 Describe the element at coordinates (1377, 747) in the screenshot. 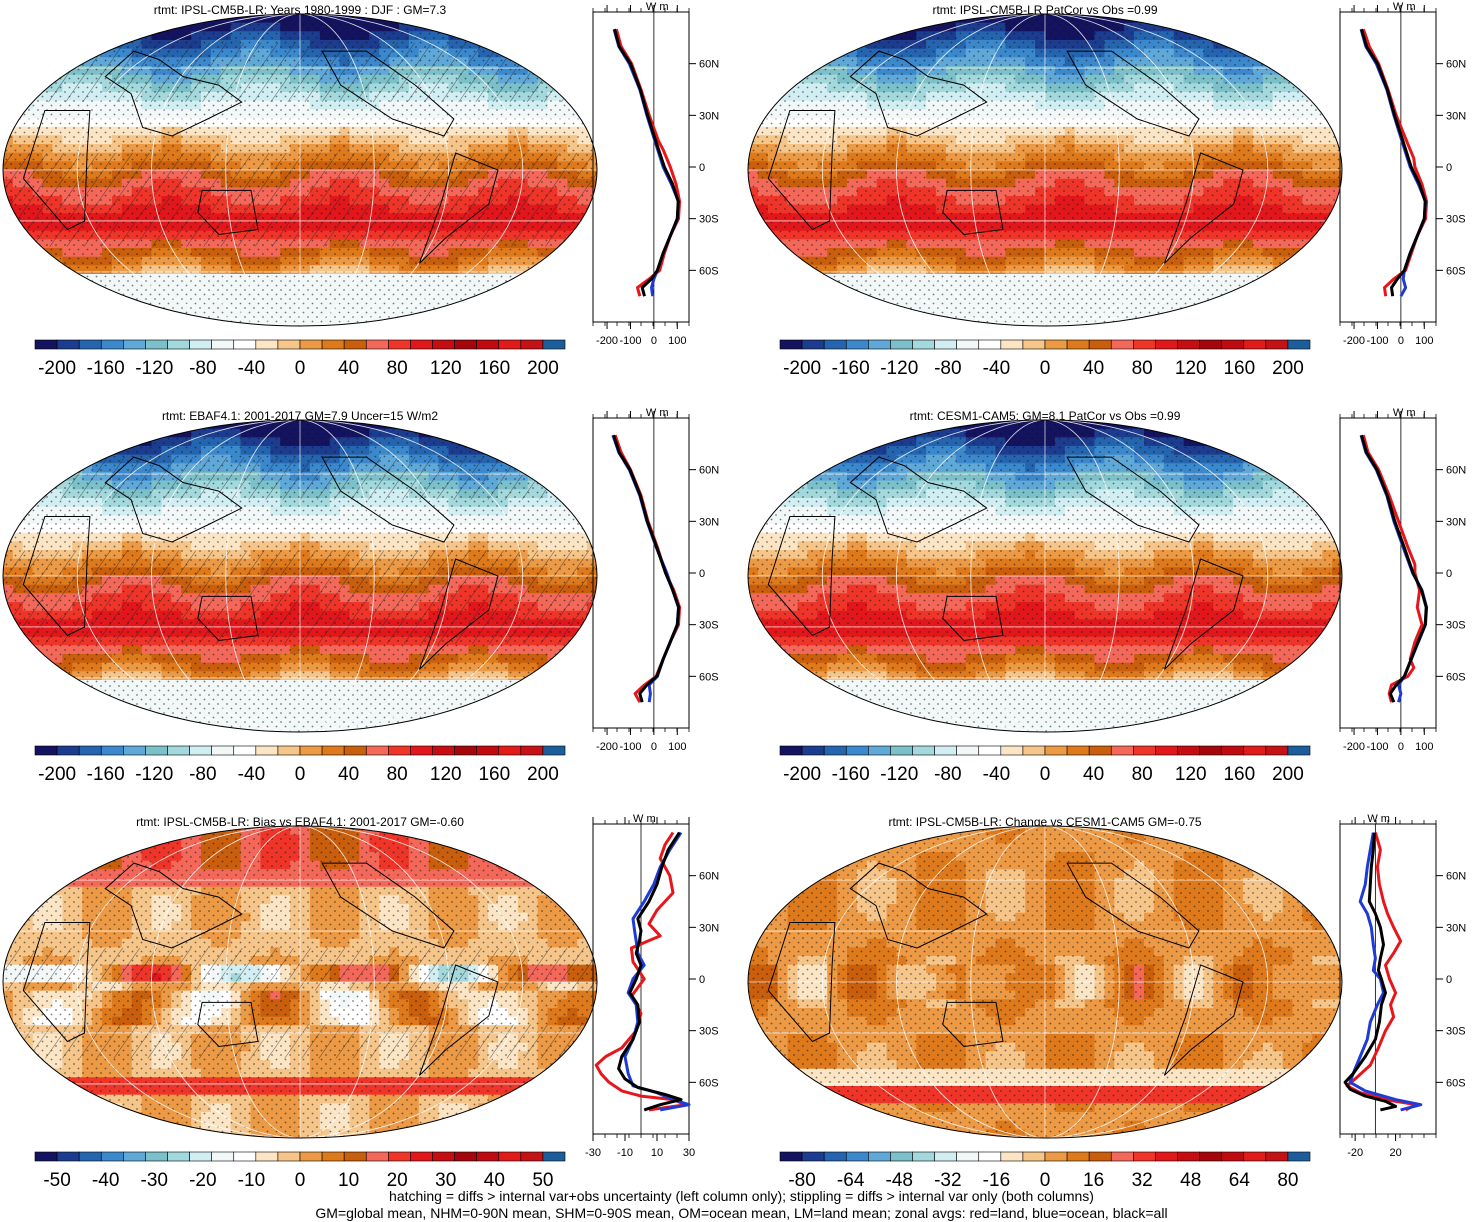

I see `zonal-x-label: -100` at that location.